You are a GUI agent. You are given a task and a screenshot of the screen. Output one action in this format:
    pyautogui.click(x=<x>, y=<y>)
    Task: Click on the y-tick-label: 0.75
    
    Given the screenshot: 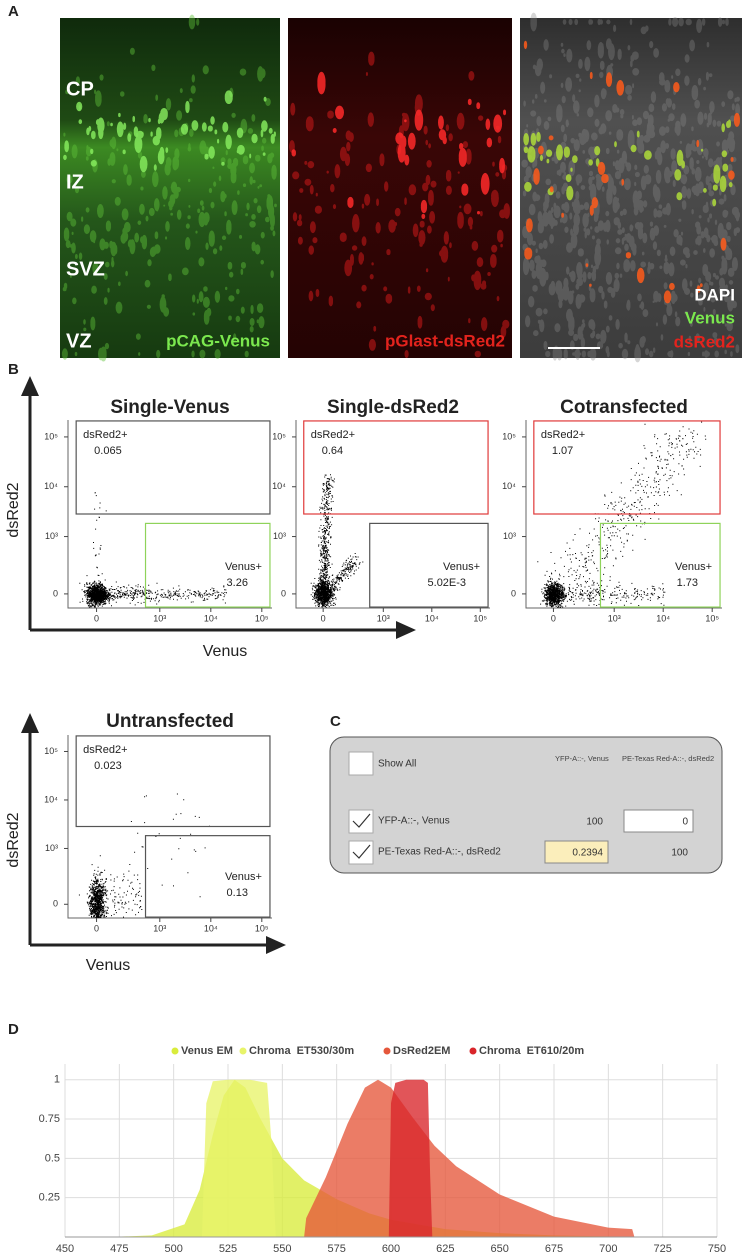 What is the action you would take?
    pyautogui.click(x=49, y=1119)
    